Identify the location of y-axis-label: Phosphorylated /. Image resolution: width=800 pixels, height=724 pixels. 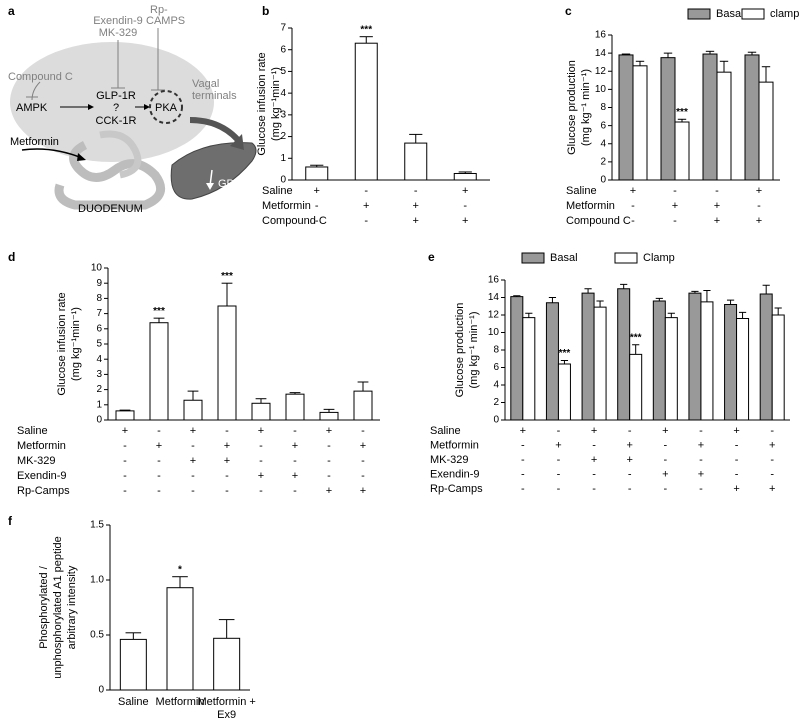
(44, 606).